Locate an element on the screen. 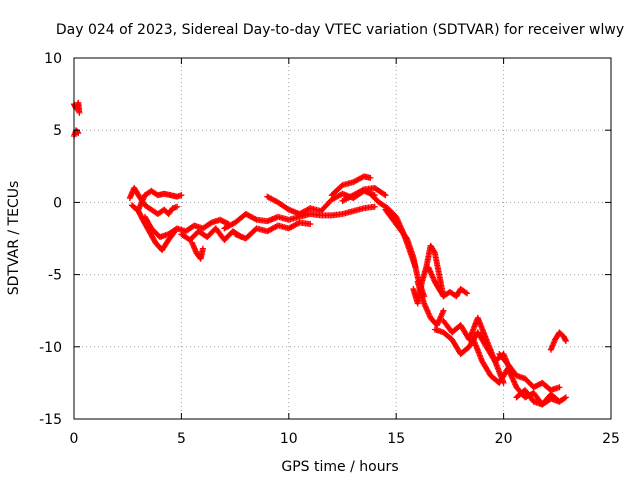  y-axis-label: SDTVAR / TECUs is located at coordinates (14, 238).